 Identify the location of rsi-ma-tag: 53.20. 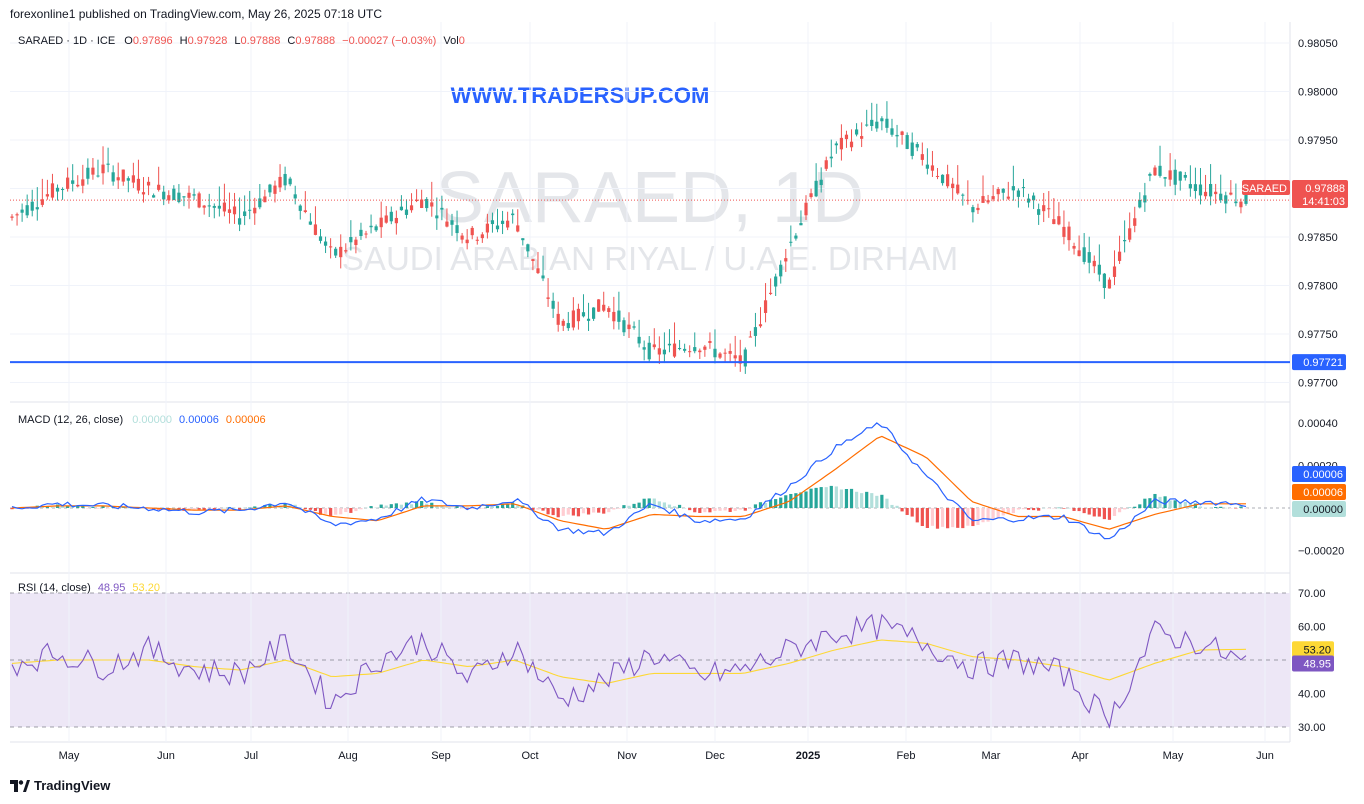
(1313, 649).